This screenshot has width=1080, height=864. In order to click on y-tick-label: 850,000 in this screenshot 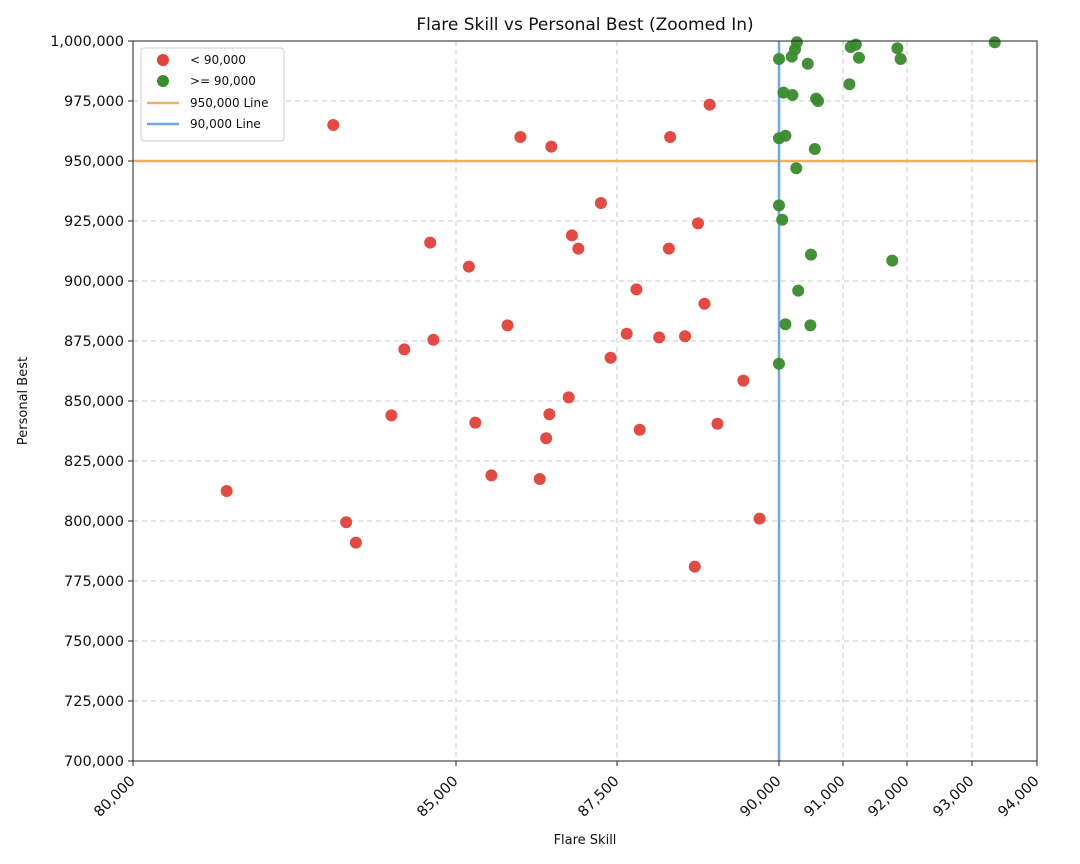, I will do `click(94, 402)`.